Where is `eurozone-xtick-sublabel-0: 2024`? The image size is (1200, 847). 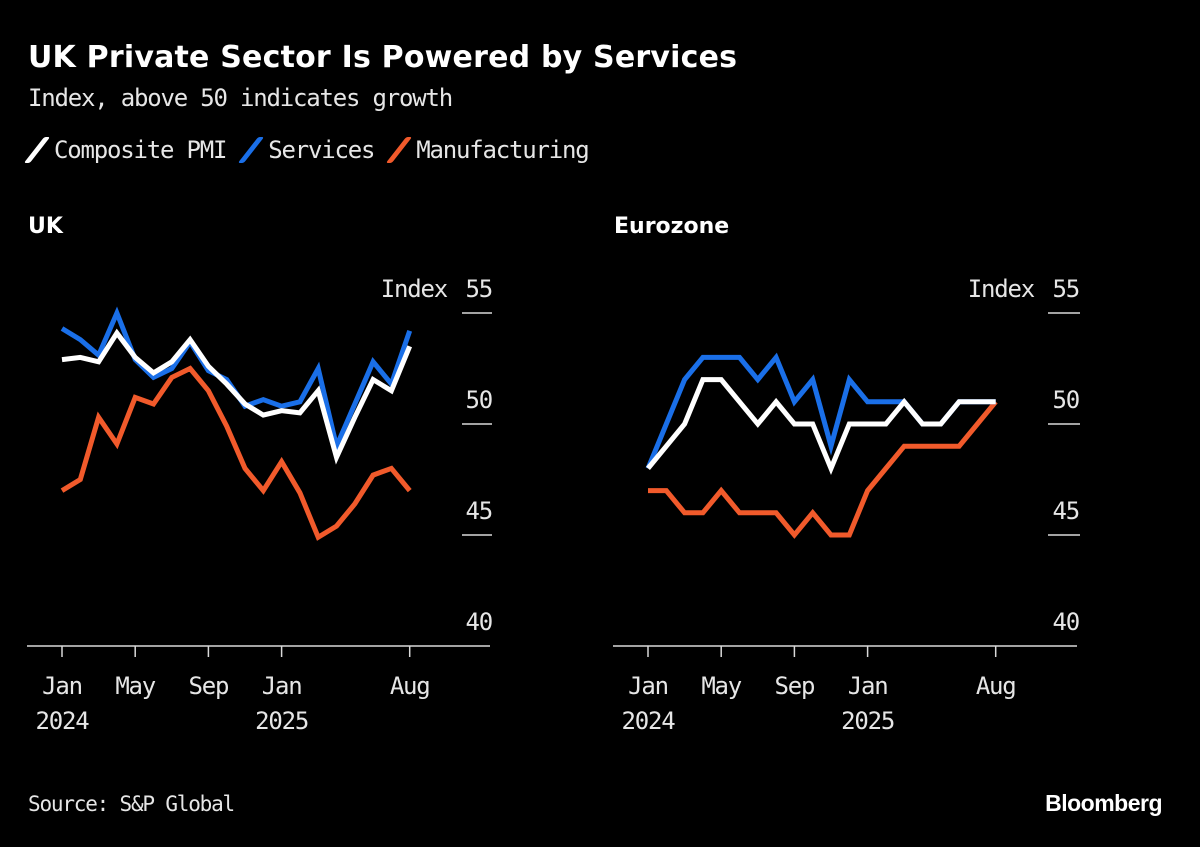
eurozone-xtick-sublabel-0: 2024 is located at coordinates (649, 721).